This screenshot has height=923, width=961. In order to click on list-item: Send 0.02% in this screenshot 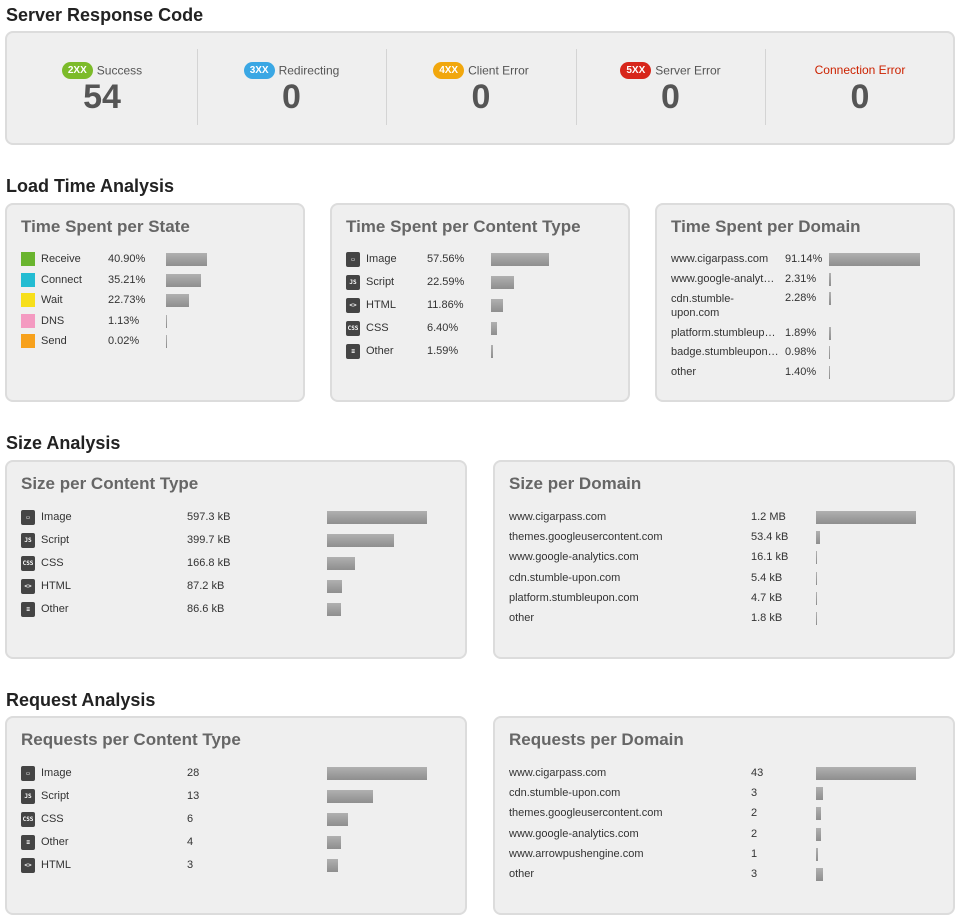, I will do `click(155, 342)`.